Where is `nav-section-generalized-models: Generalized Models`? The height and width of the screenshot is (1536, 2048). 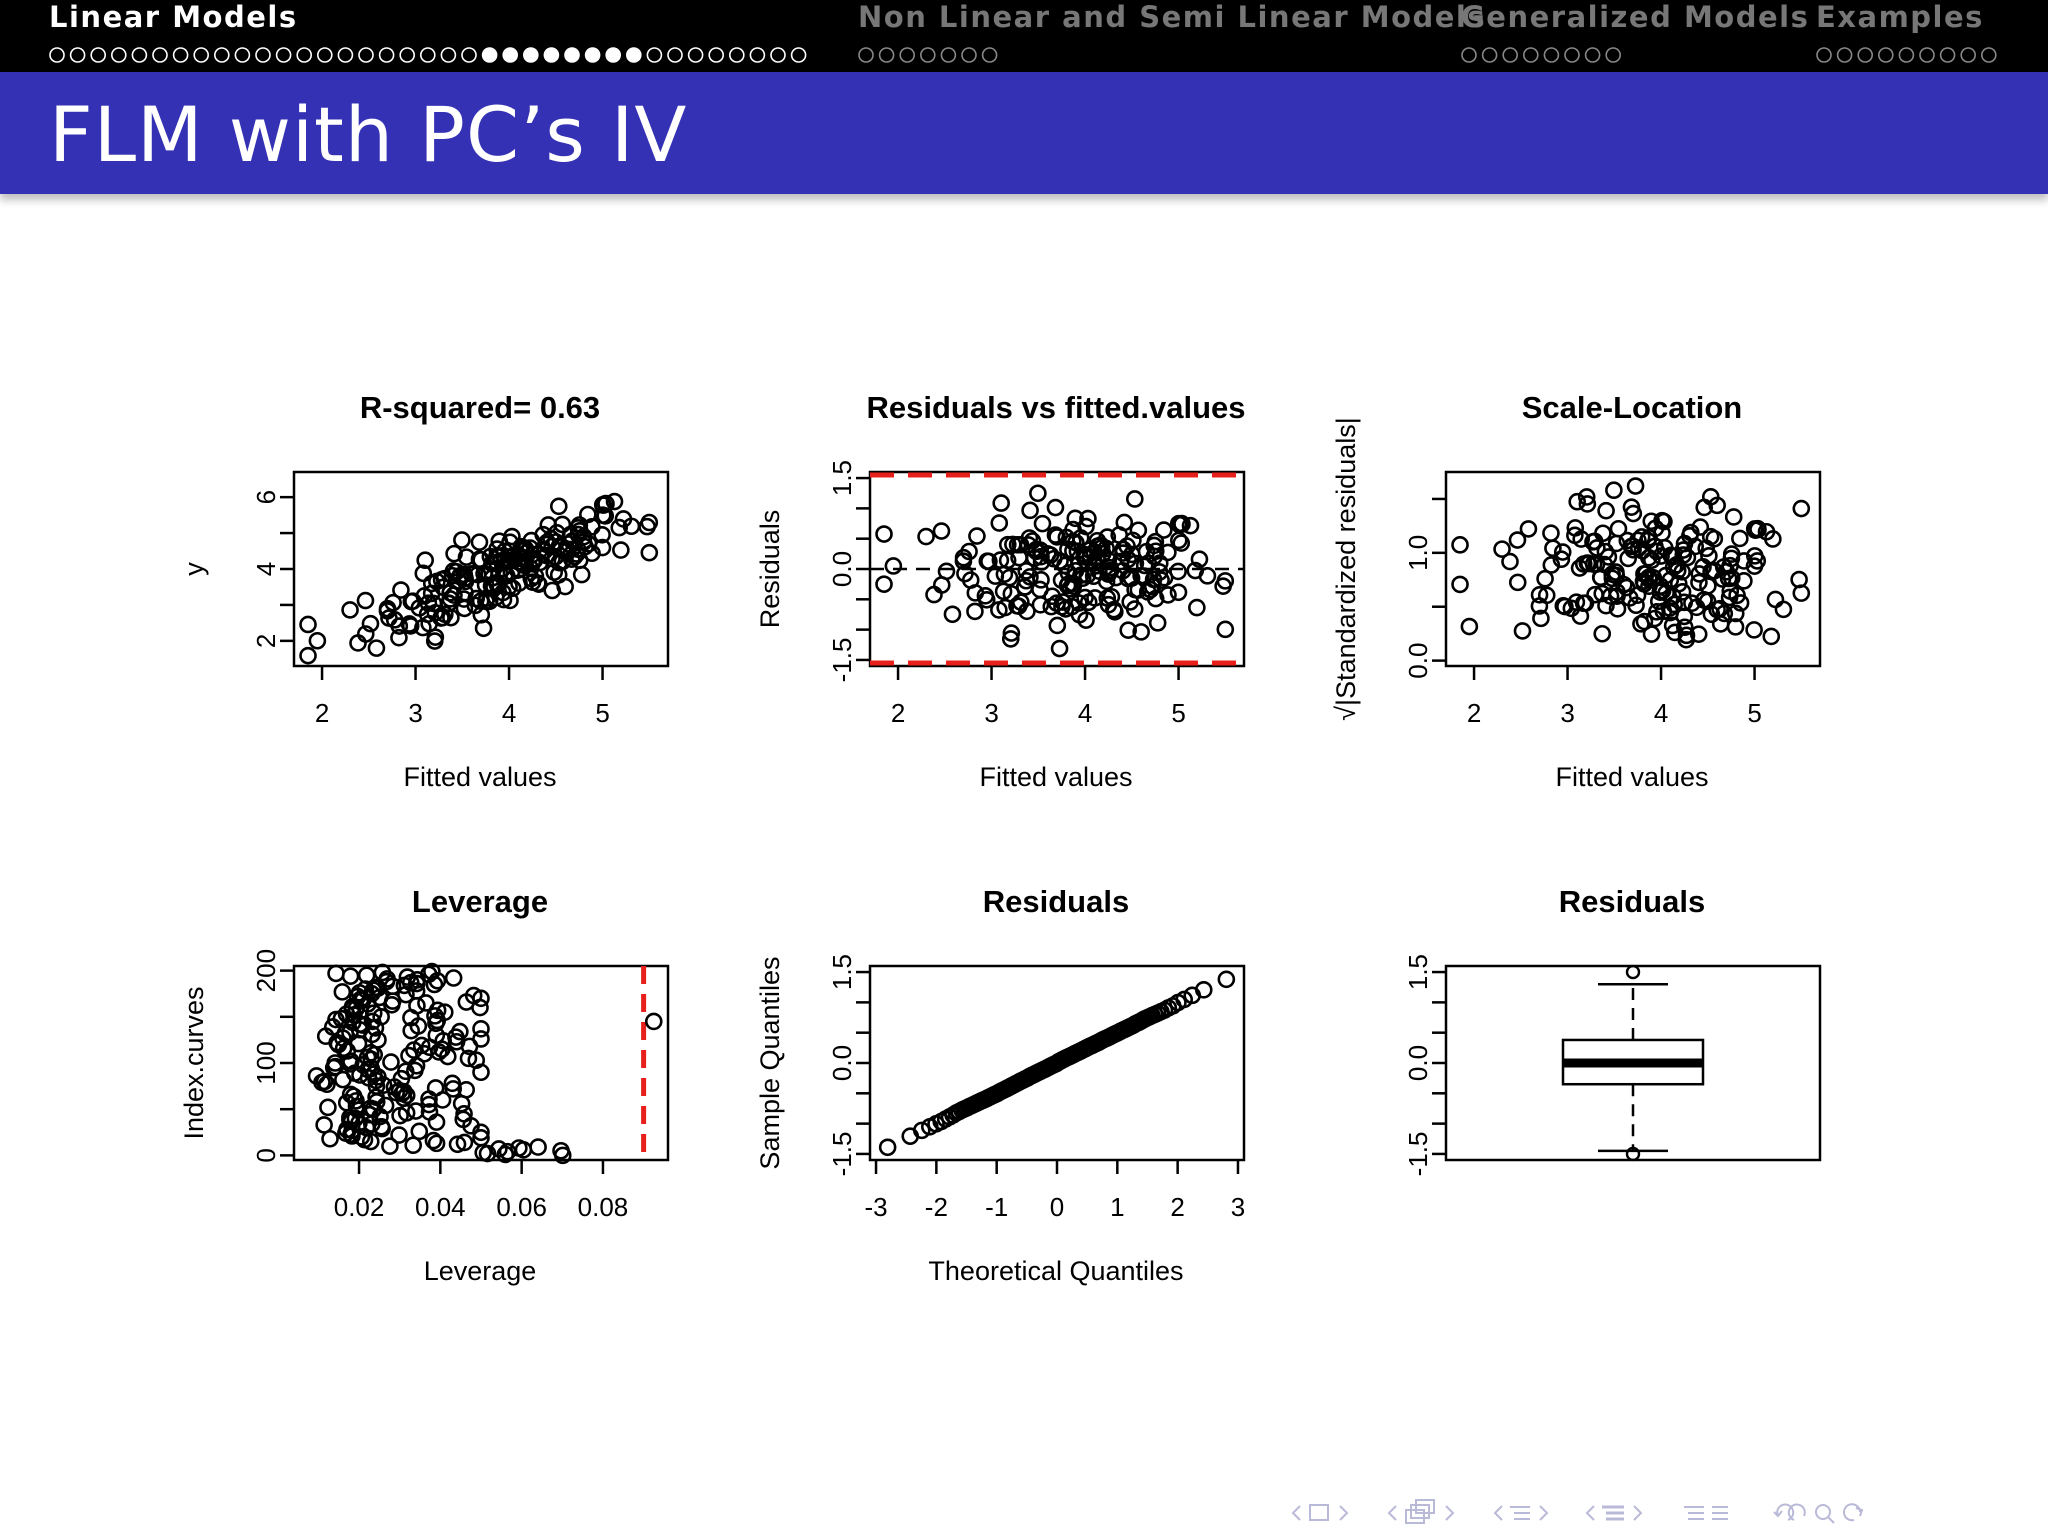
nav-section-generalized-models: Generalized Models is located at coordinates (1635, 17).